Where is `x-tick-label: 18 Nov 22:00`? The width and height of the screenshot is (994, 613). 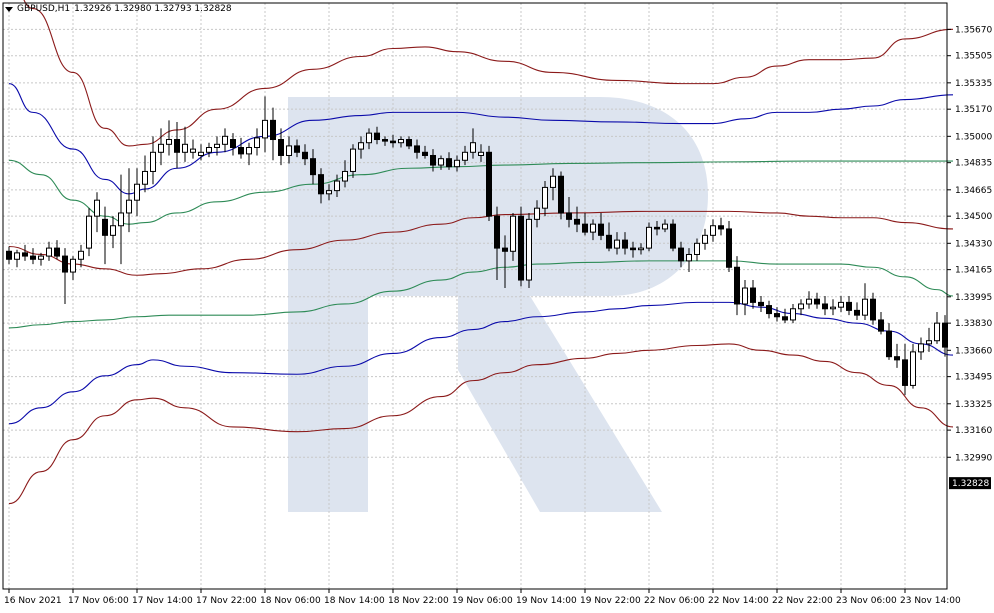 x-tick-label: 18 Nov 22:00 is located at coordinates (418, 601).